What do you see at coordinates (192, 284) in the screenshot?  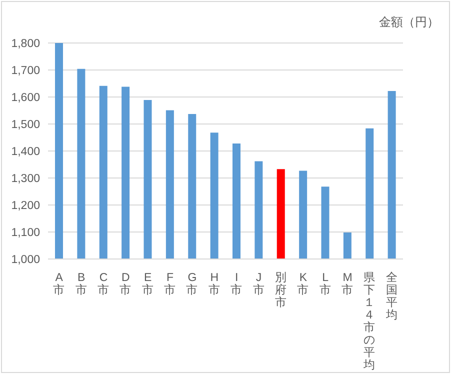 I see `x-tick-label: G市` at bounding box center [192, 284].